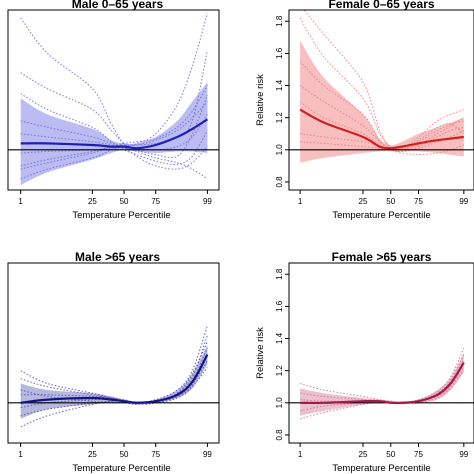 Image resolution: width=474 pixels, height=474 pixels. I want to click on panel-title: Male >65 years, so click(117, 257).